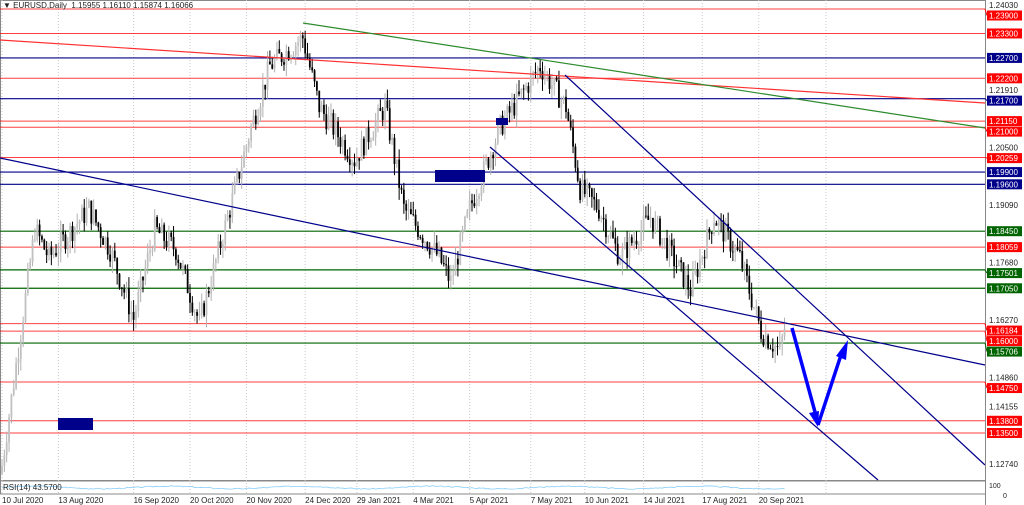 This screenshot has width=1024, height=505. Describe the element at coordinates (1003, 388) in the screenshot. I see `price-level-label: 1.14750` at that location.